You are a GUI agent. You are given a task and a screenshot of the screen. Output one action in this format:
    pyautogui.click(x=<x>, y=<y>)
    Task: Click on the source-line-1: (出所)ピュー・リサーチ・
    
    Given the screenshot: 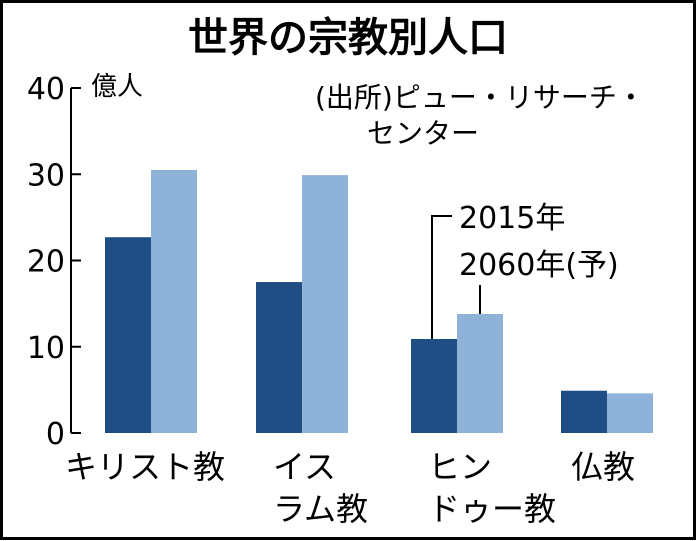 What is the action you would take?
    pyautogui.click(x=480, y=97)
    